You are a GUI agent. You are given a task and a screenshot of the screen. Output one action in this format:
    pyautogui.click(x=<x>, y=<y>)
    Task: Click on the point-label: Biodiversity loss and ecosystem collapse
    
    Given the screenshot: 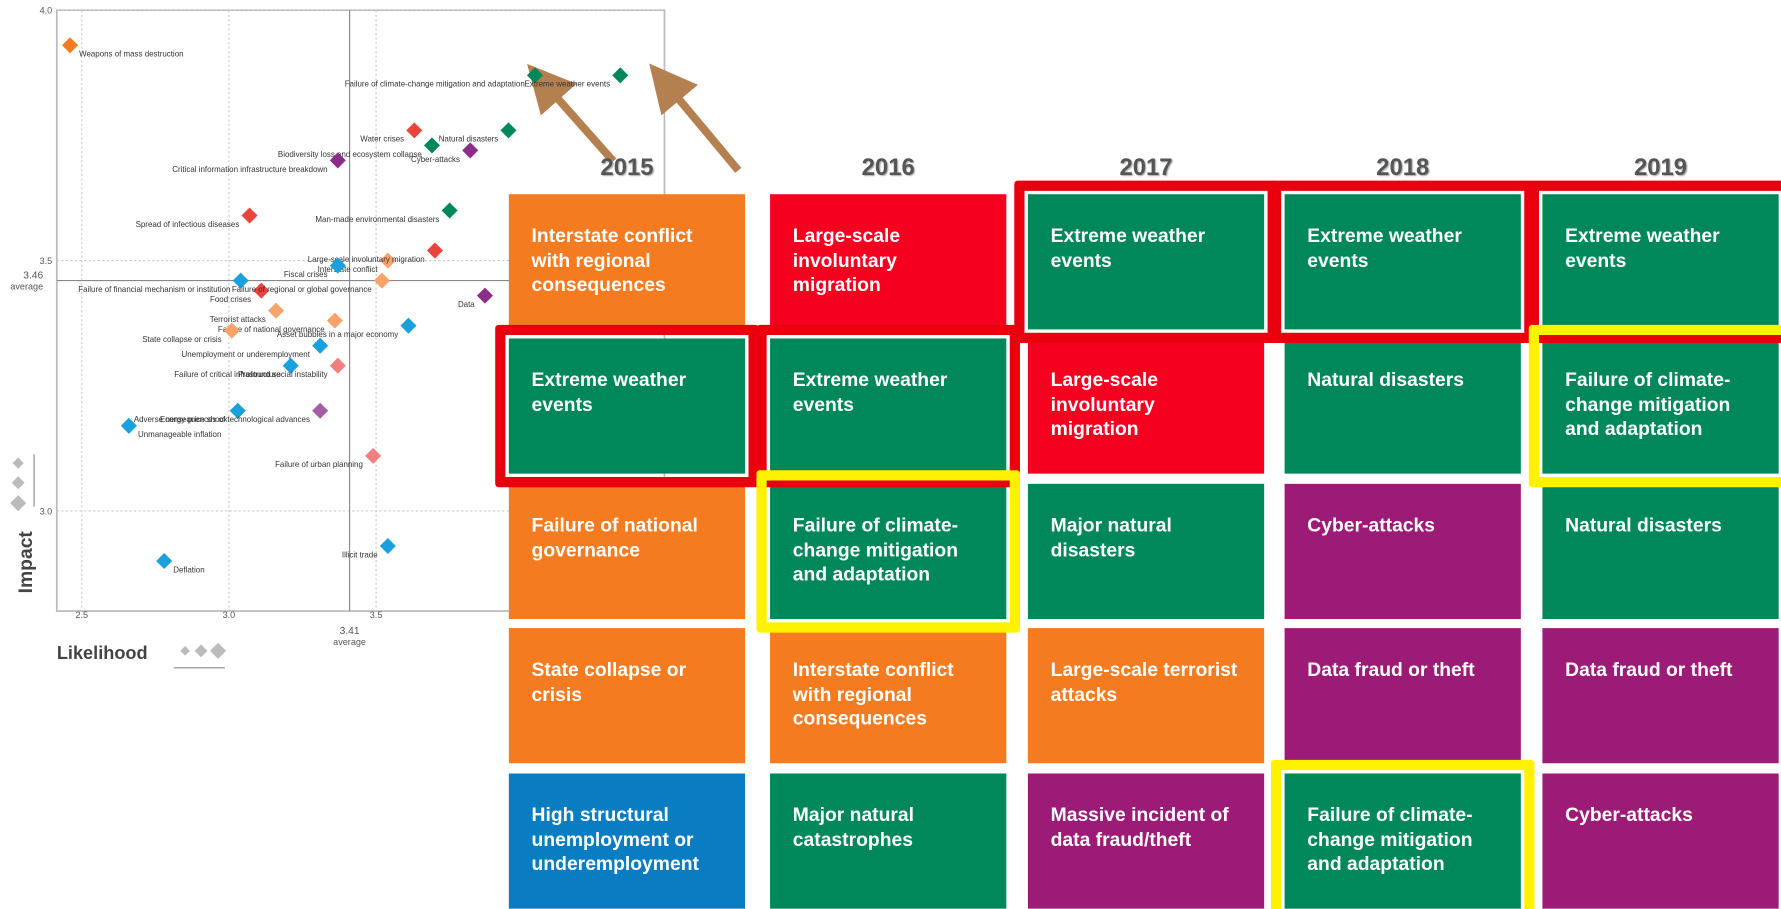 What is the action you would take?
    pyautogui.click(x=350, y=154)
    